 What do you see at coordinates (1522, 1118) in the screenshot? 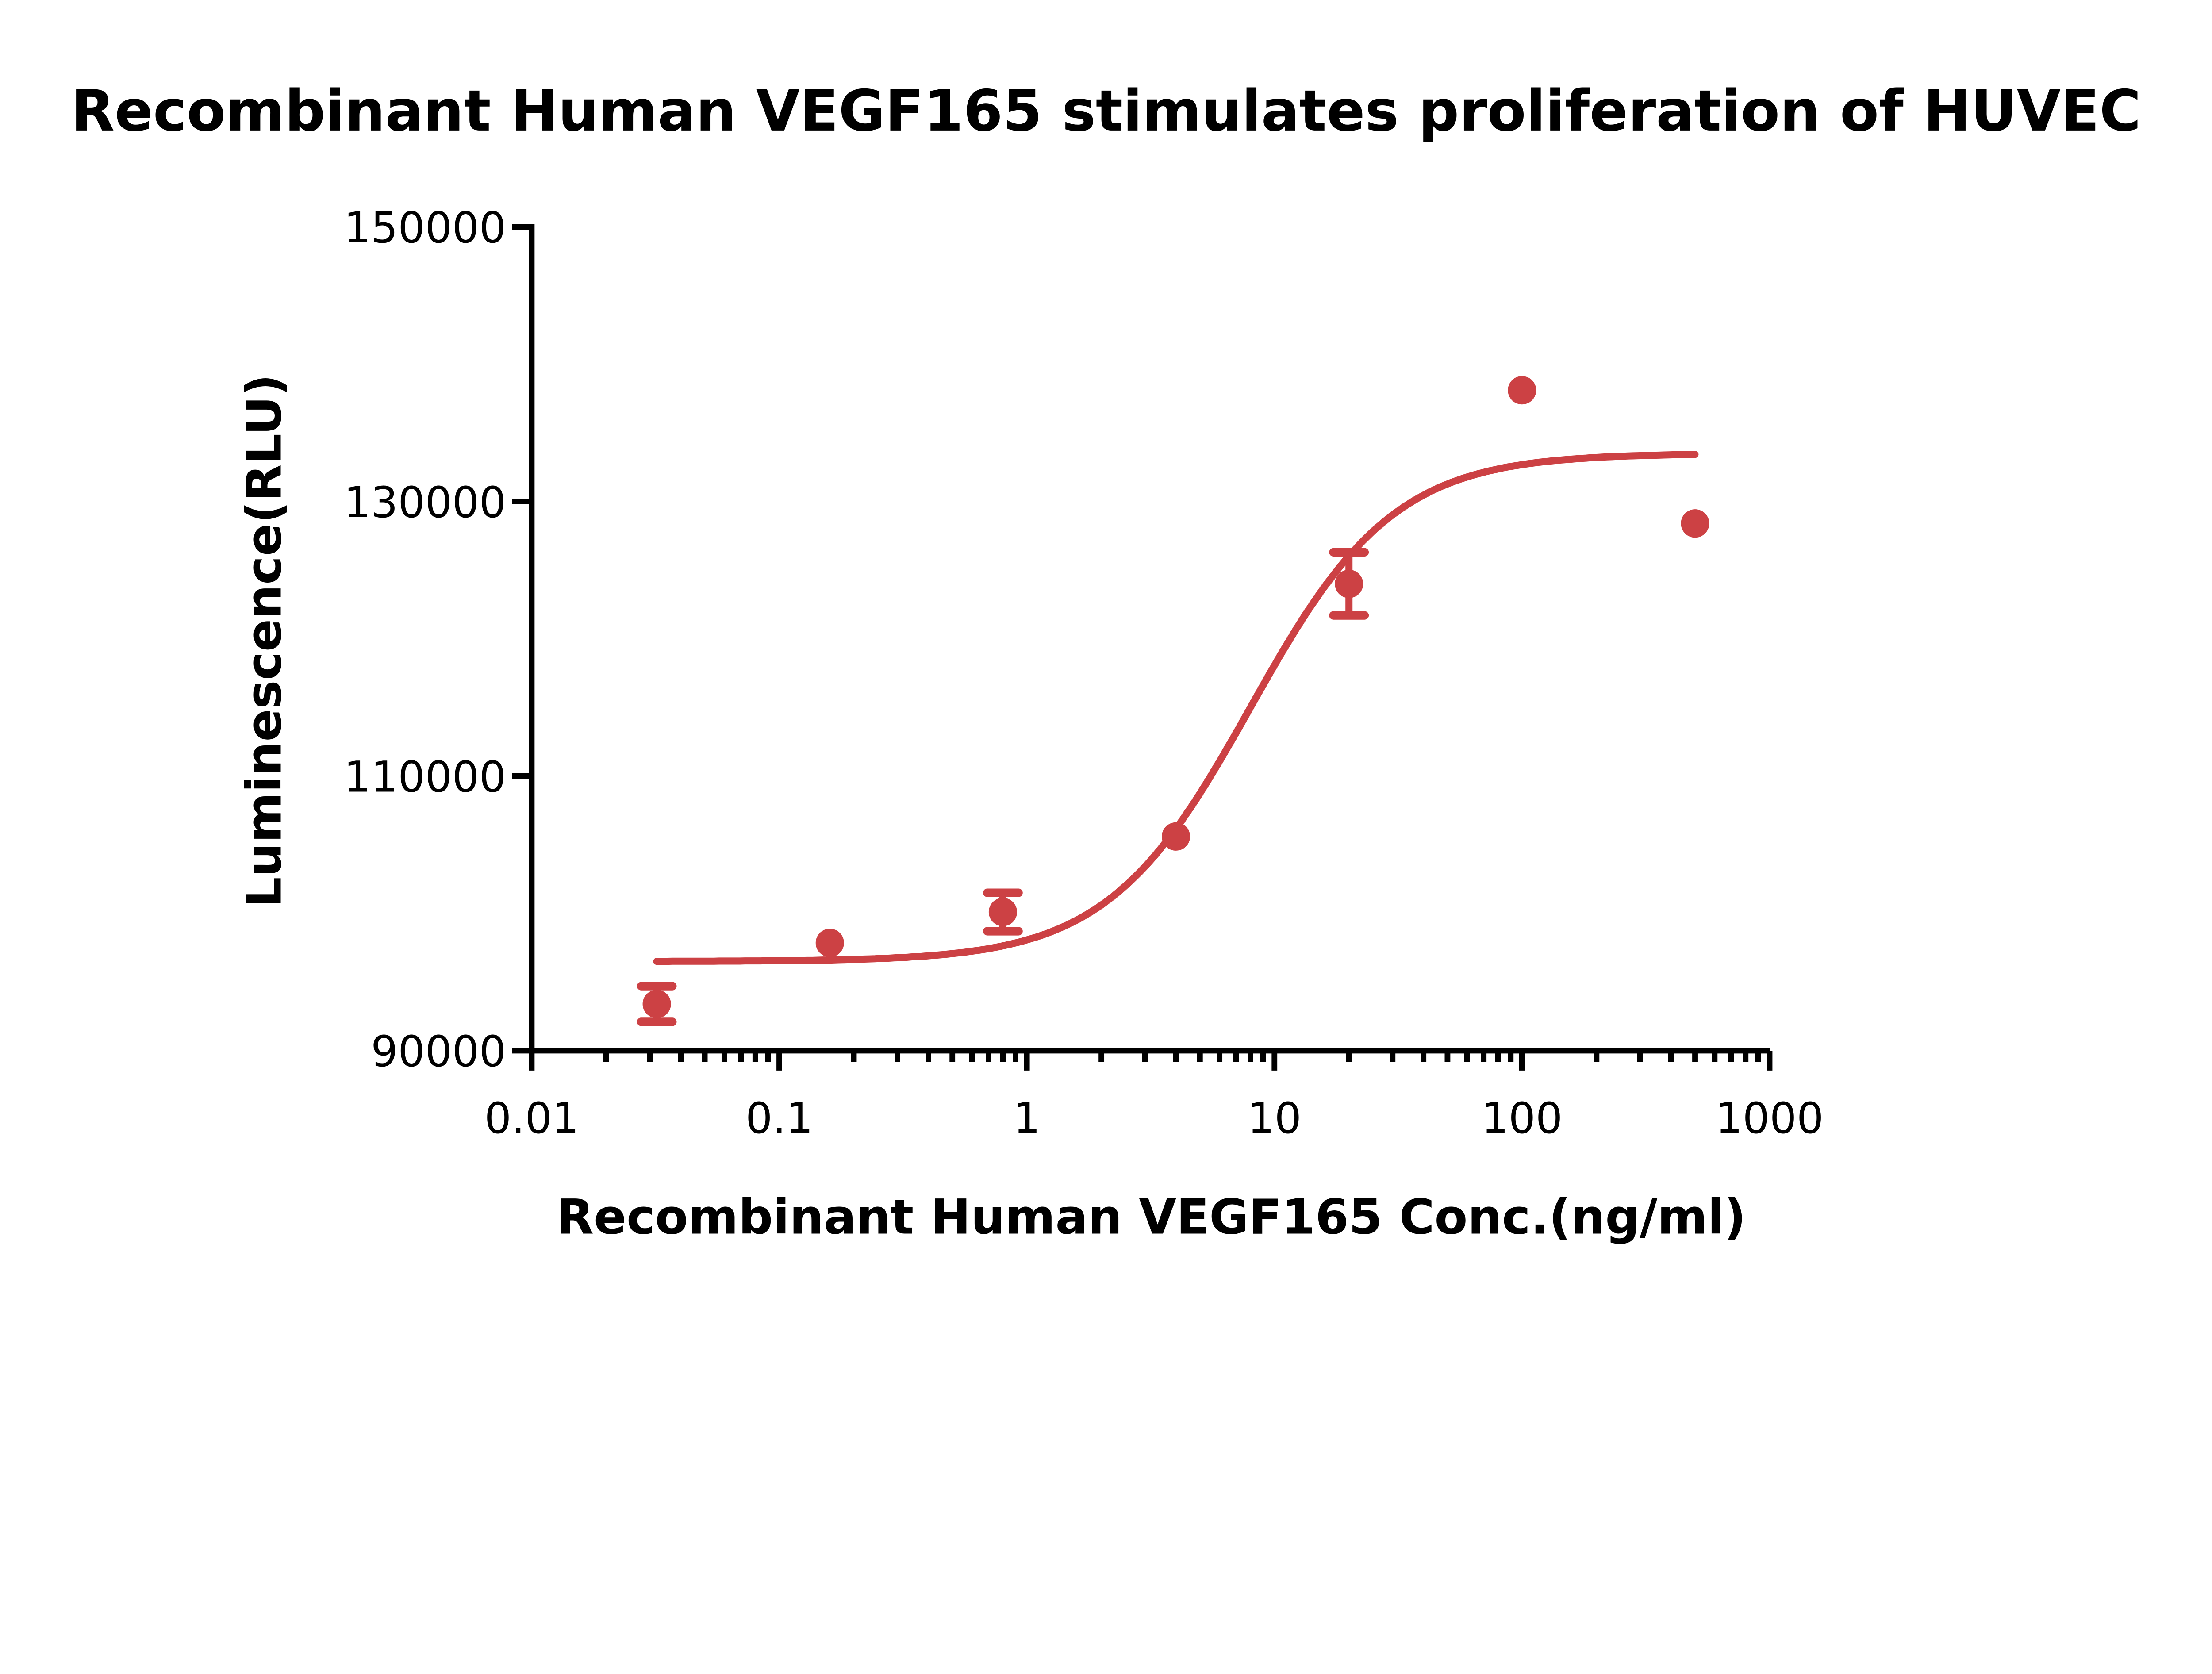
I see `x-tick-label: 100` at bounding box center [1522, 1118].